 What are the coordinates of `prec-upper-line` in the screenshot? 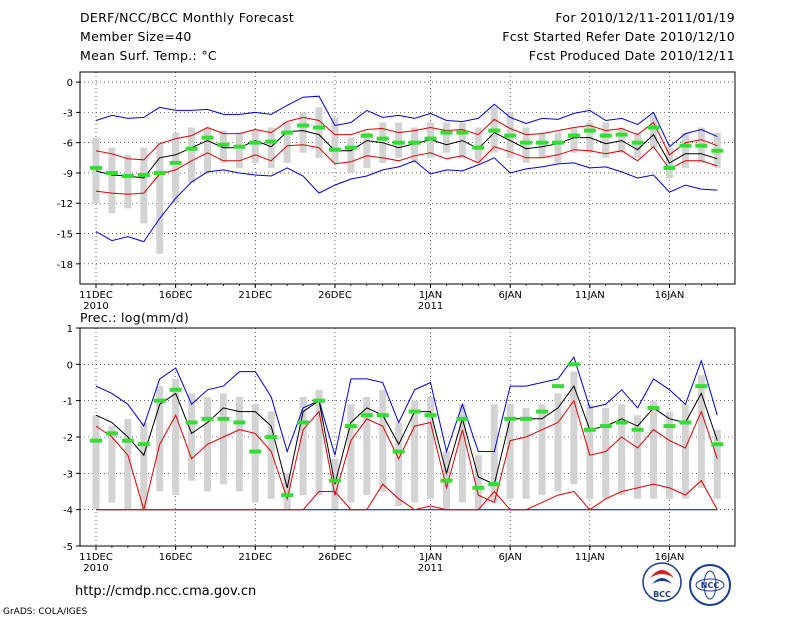 It's located at (406, 455).